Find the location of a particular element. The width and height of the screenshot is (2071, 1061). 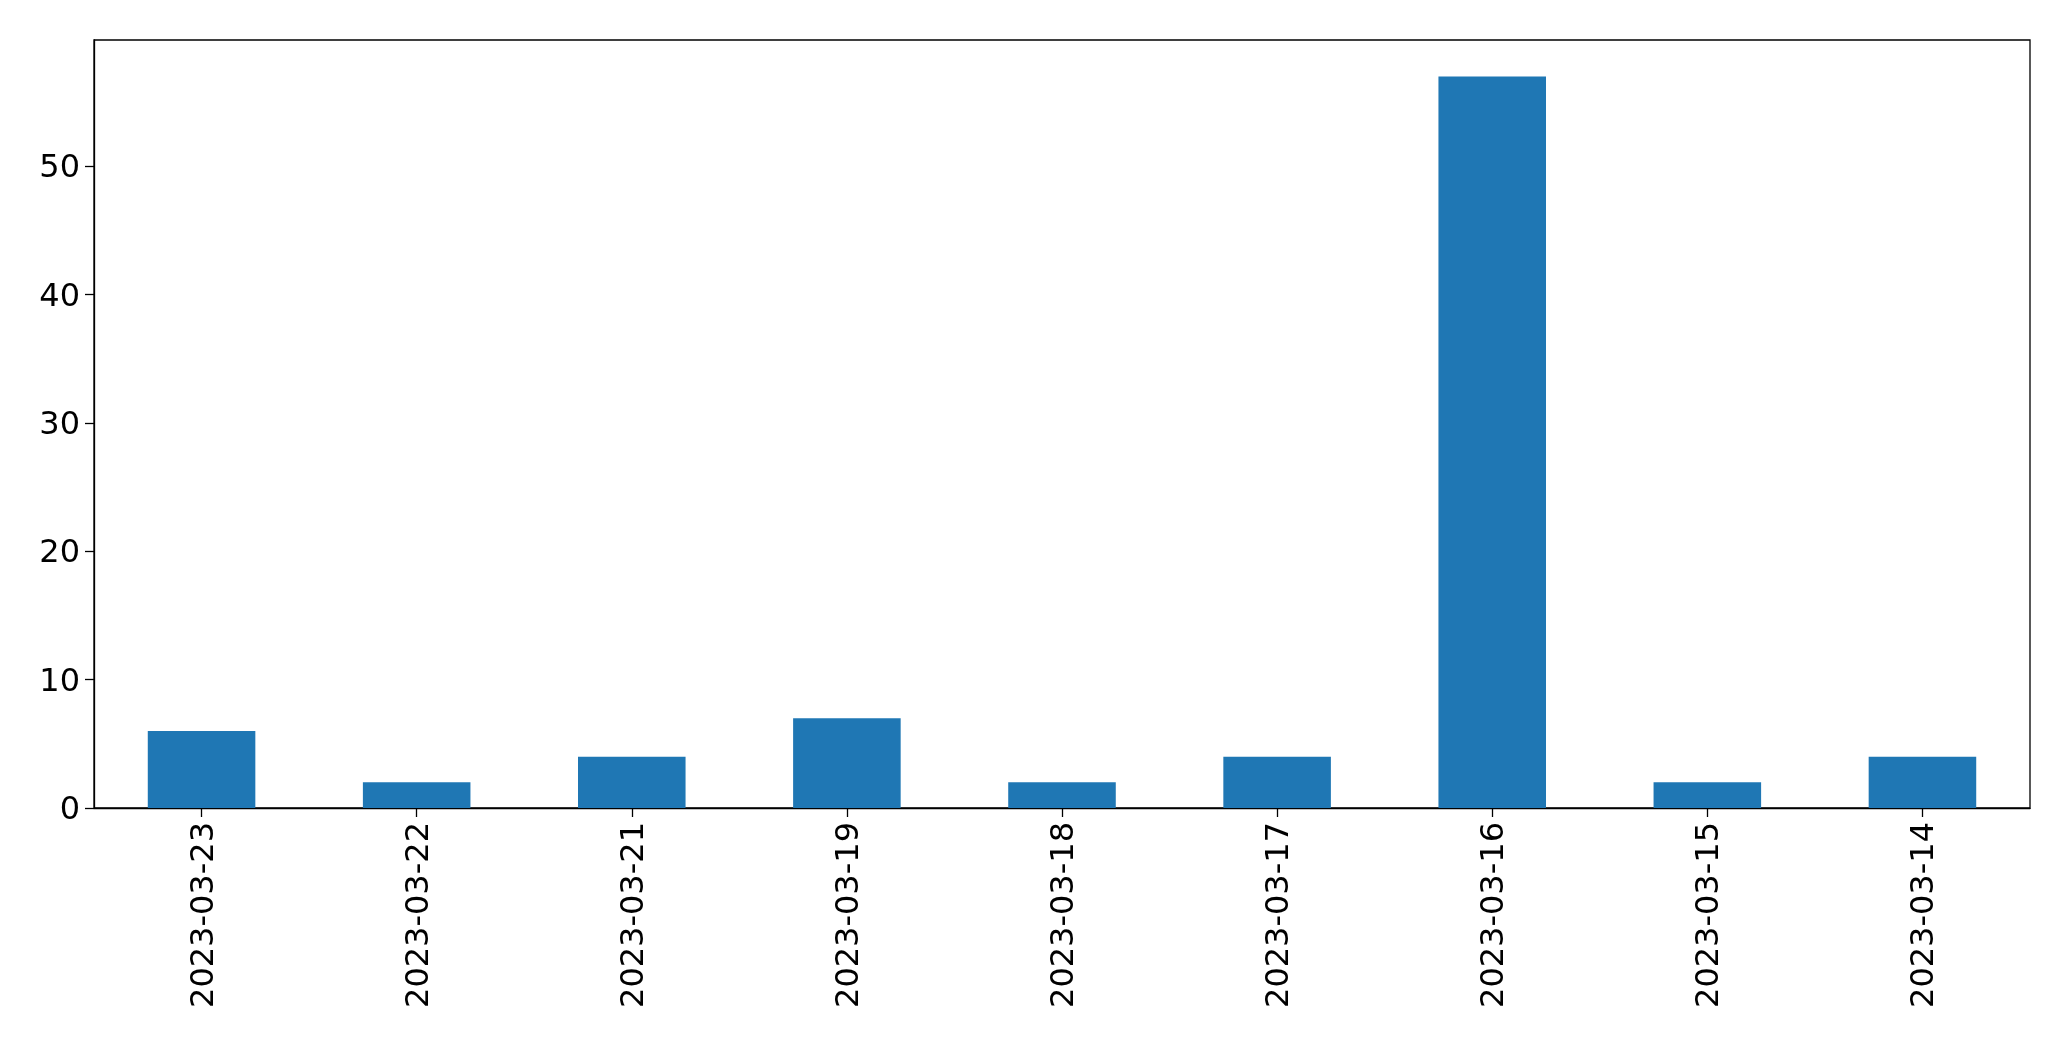

x-tick-label: 2023-03-17 is located at coordinates (1277, 915).